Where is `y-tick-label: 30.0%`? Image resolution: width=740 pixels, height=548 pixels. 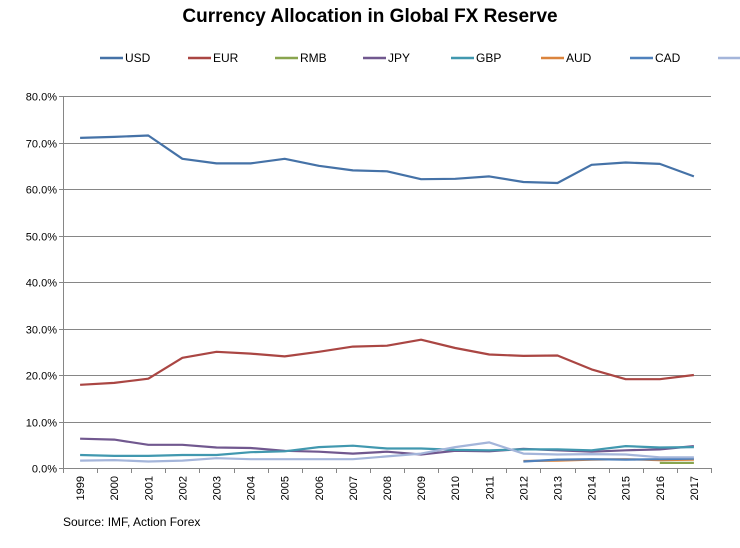 y-tick-label: 30.0% is located at coordinates (41, 331).